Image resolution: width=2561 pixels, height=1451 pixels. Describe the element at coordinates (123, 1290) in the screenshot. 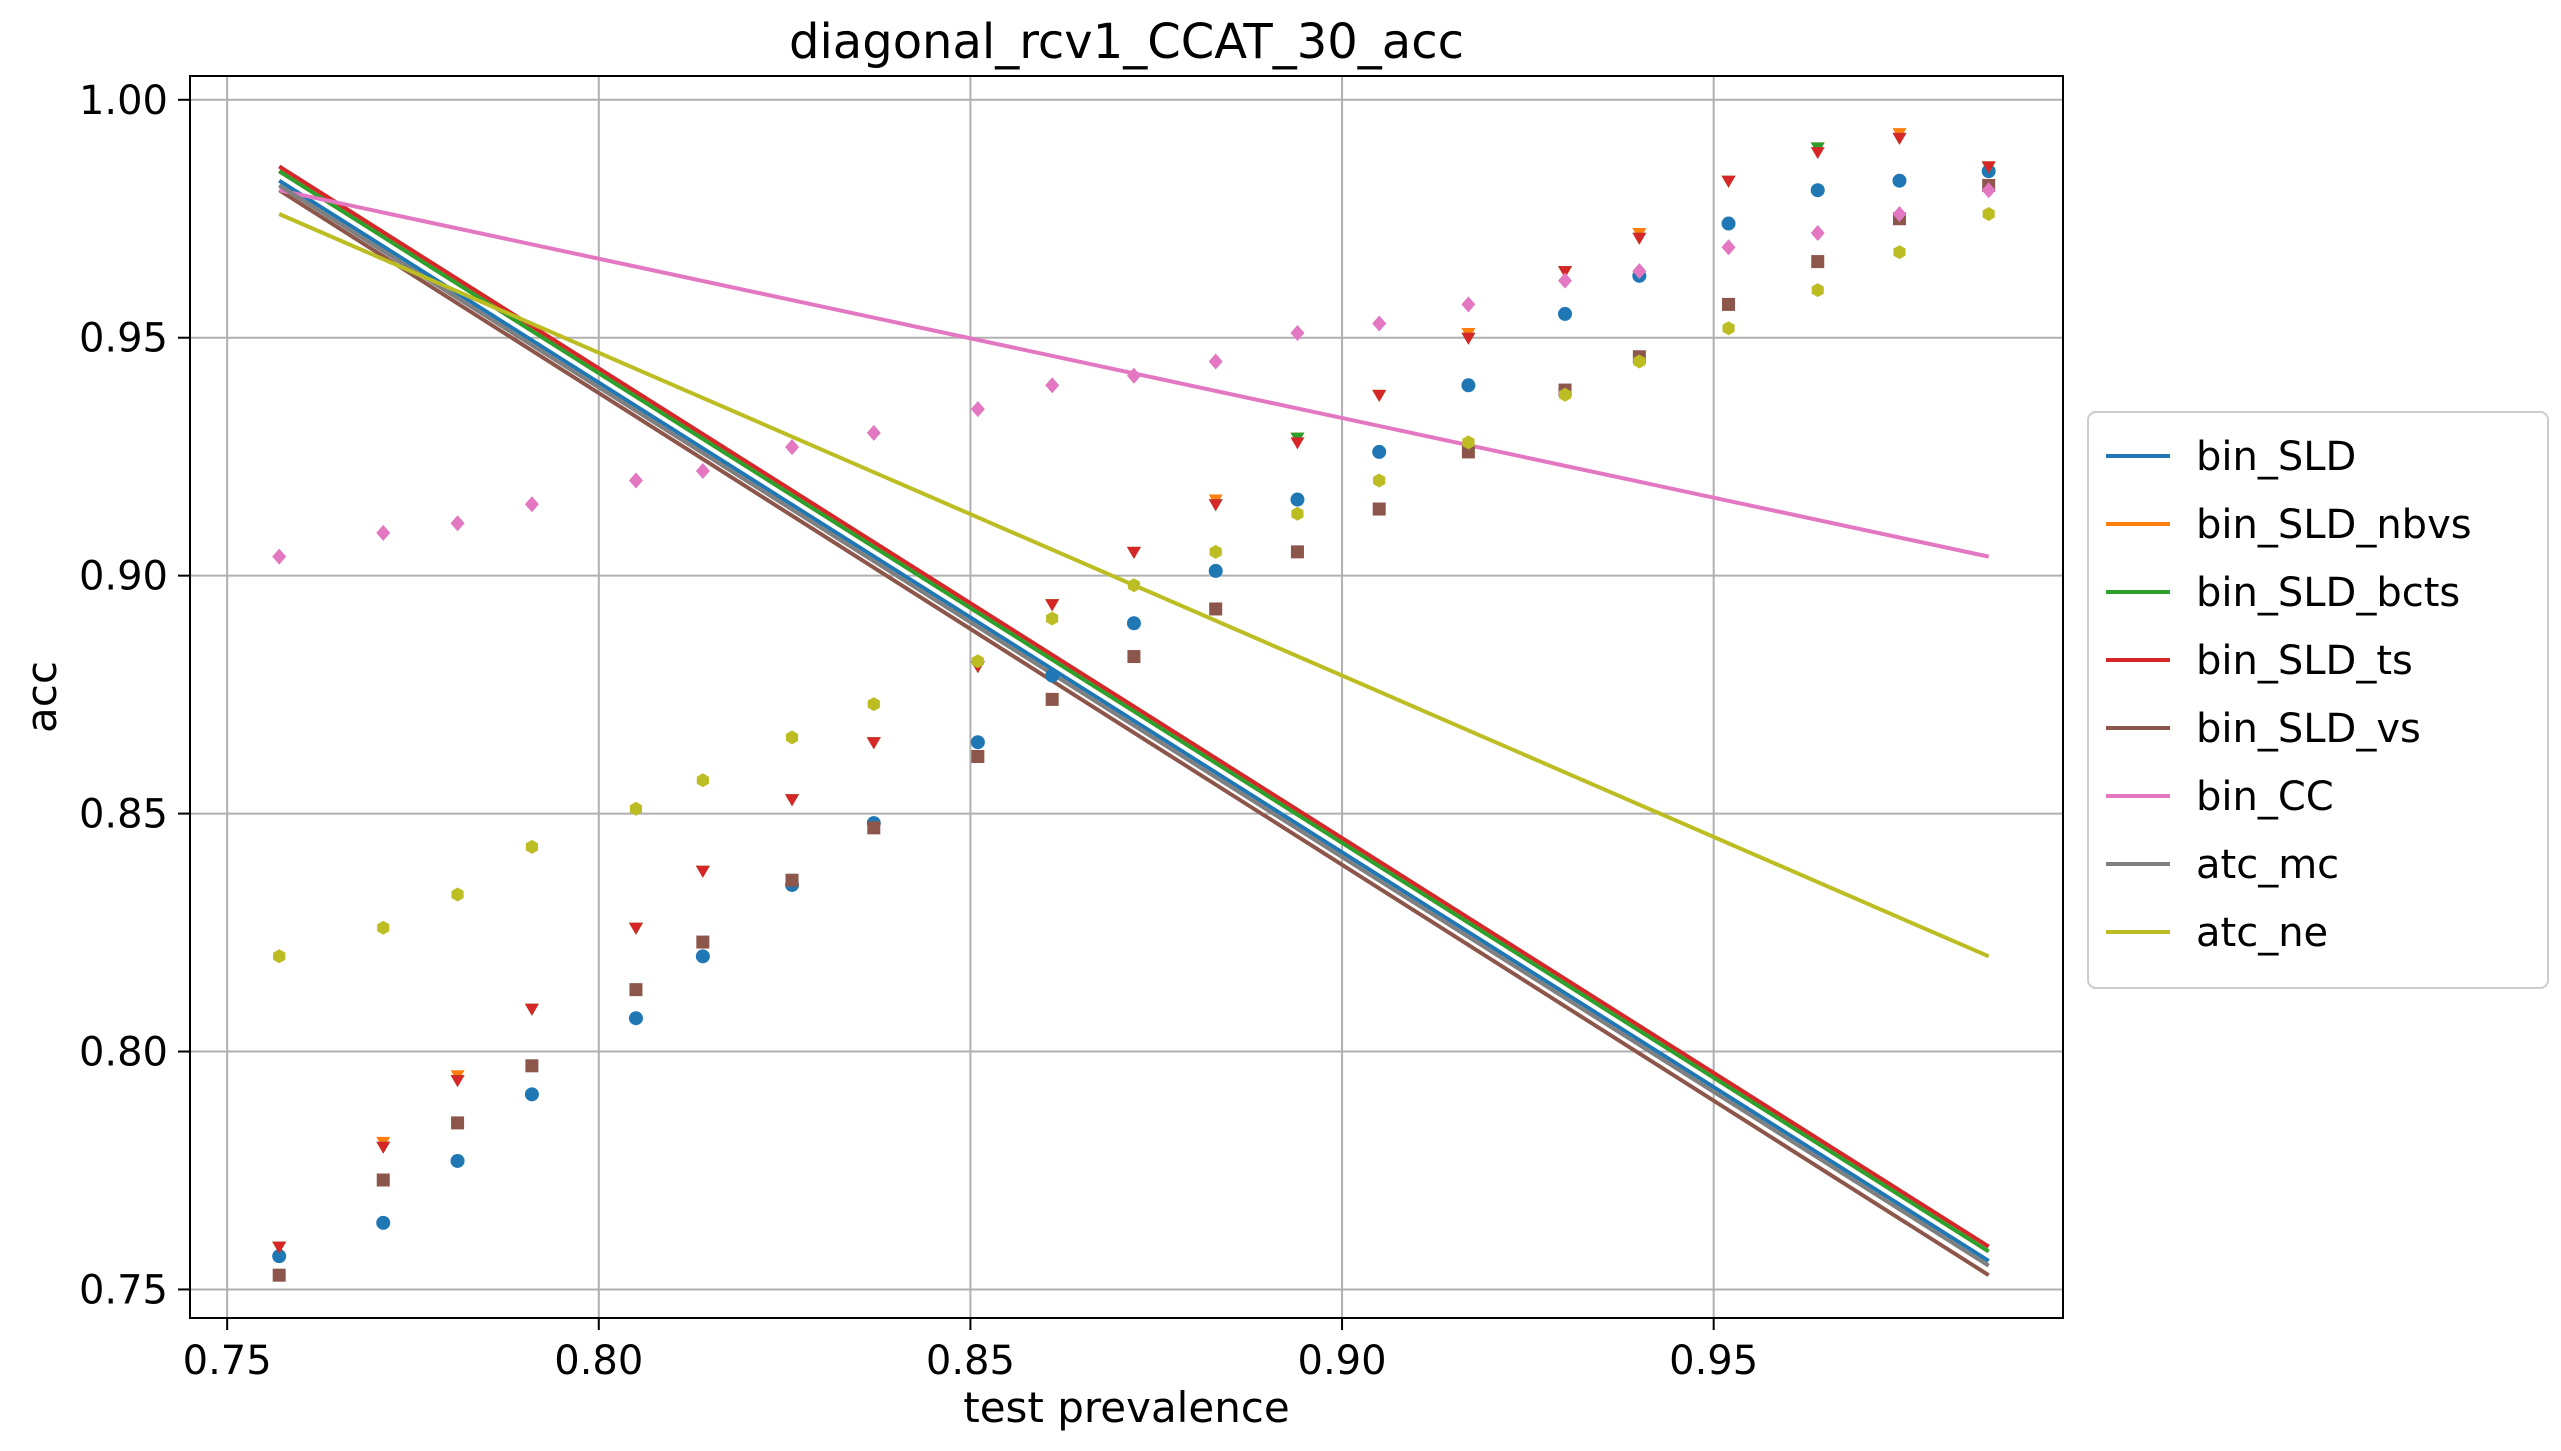

I see `y-tick-label: 0.75` at that location.